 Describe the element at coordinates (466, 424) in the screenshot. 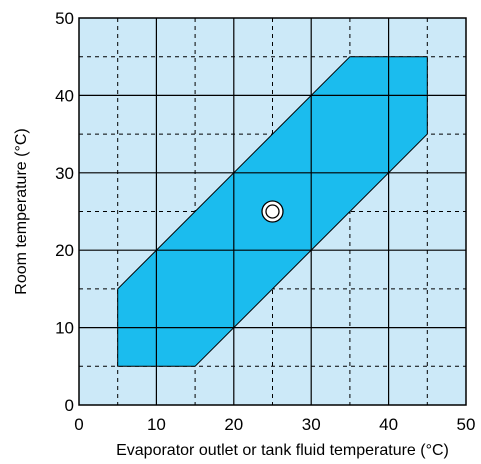

I see `x-tick-label: 50` at that location.